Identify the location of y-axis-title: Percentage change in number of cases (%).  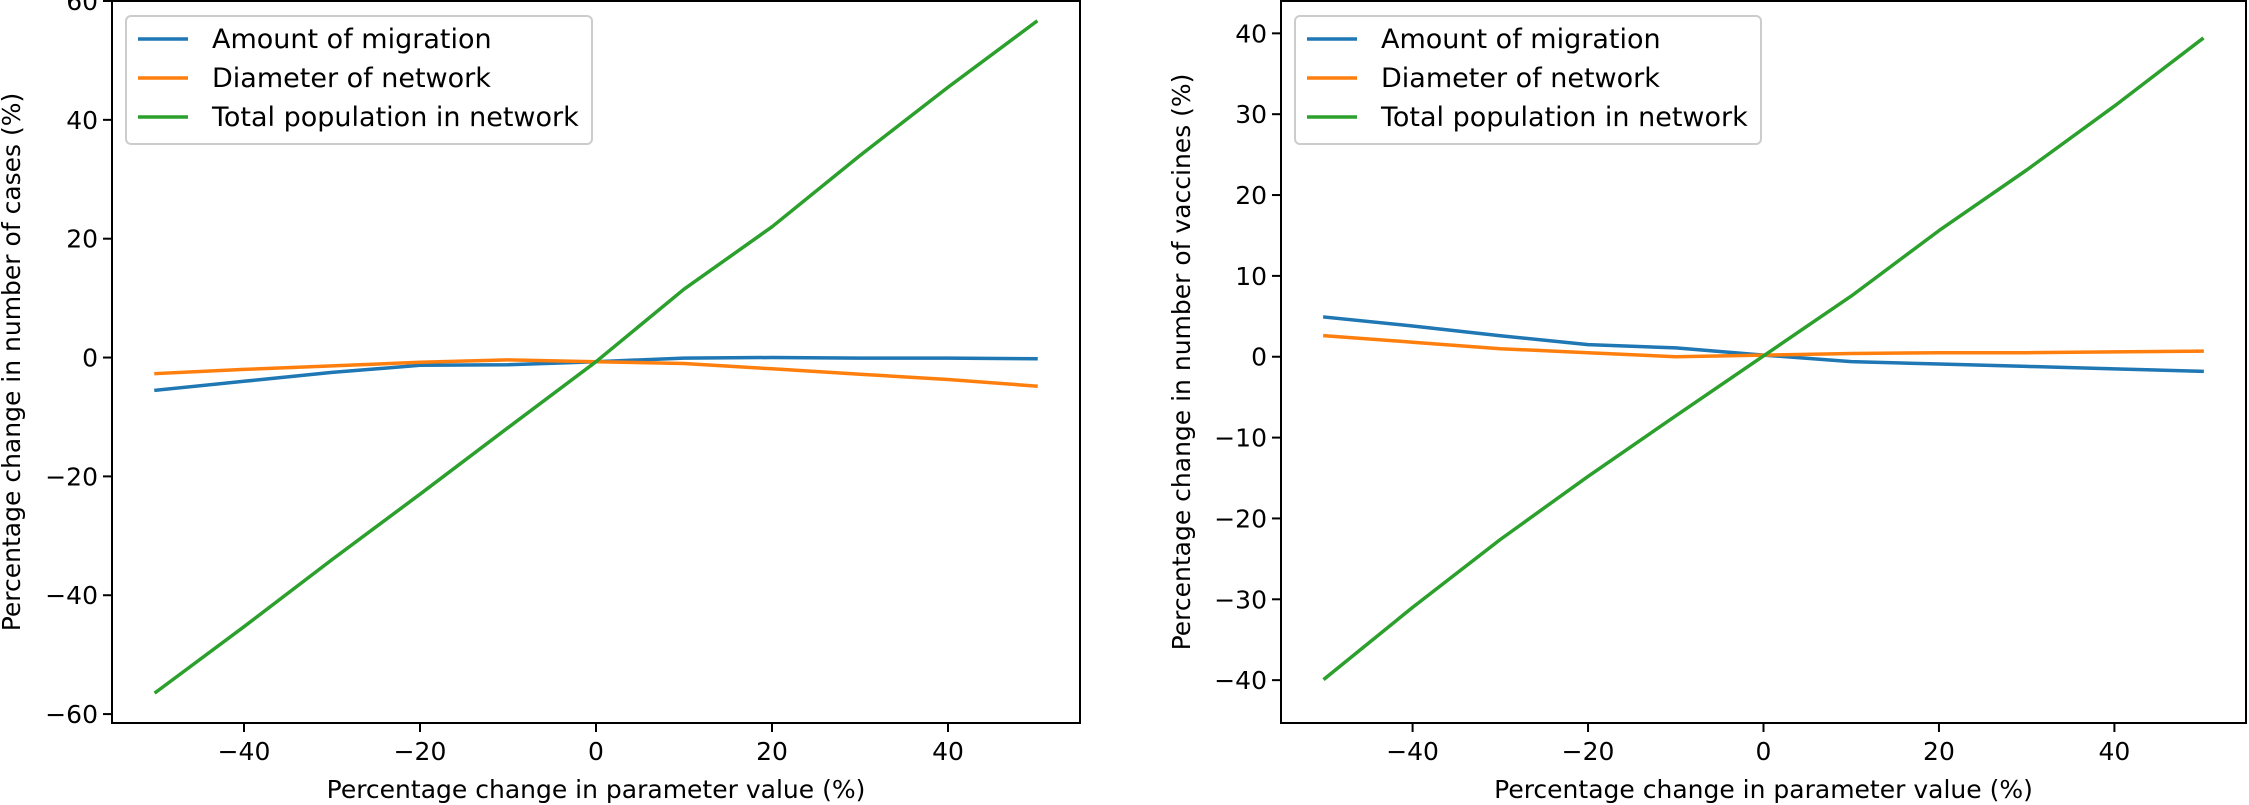
(13, 362).